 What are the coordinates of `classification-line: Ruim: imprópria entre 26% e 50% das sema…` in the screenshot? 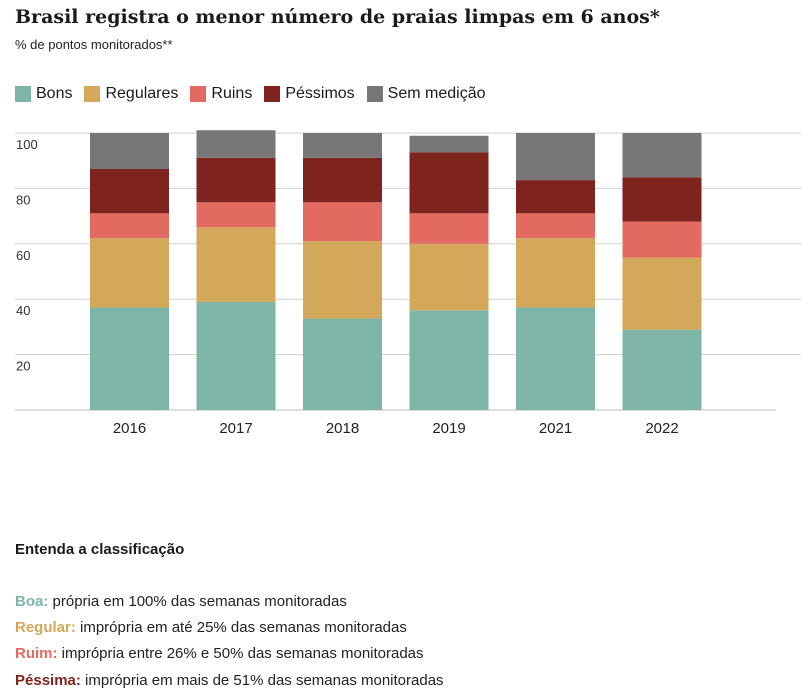 It's located at (219, 653).